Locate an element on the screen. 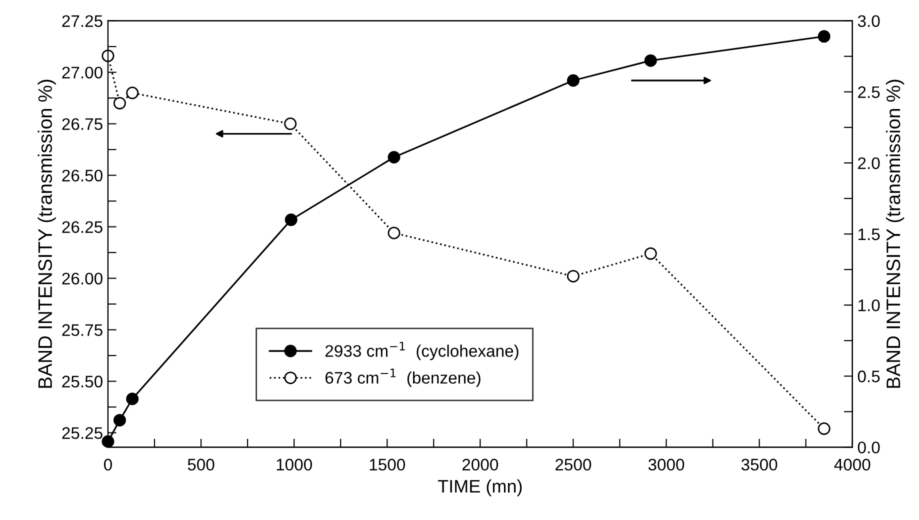  y2-axis-title: BAND INTENSITY (transmission %) is located at coordinates (895, 234).